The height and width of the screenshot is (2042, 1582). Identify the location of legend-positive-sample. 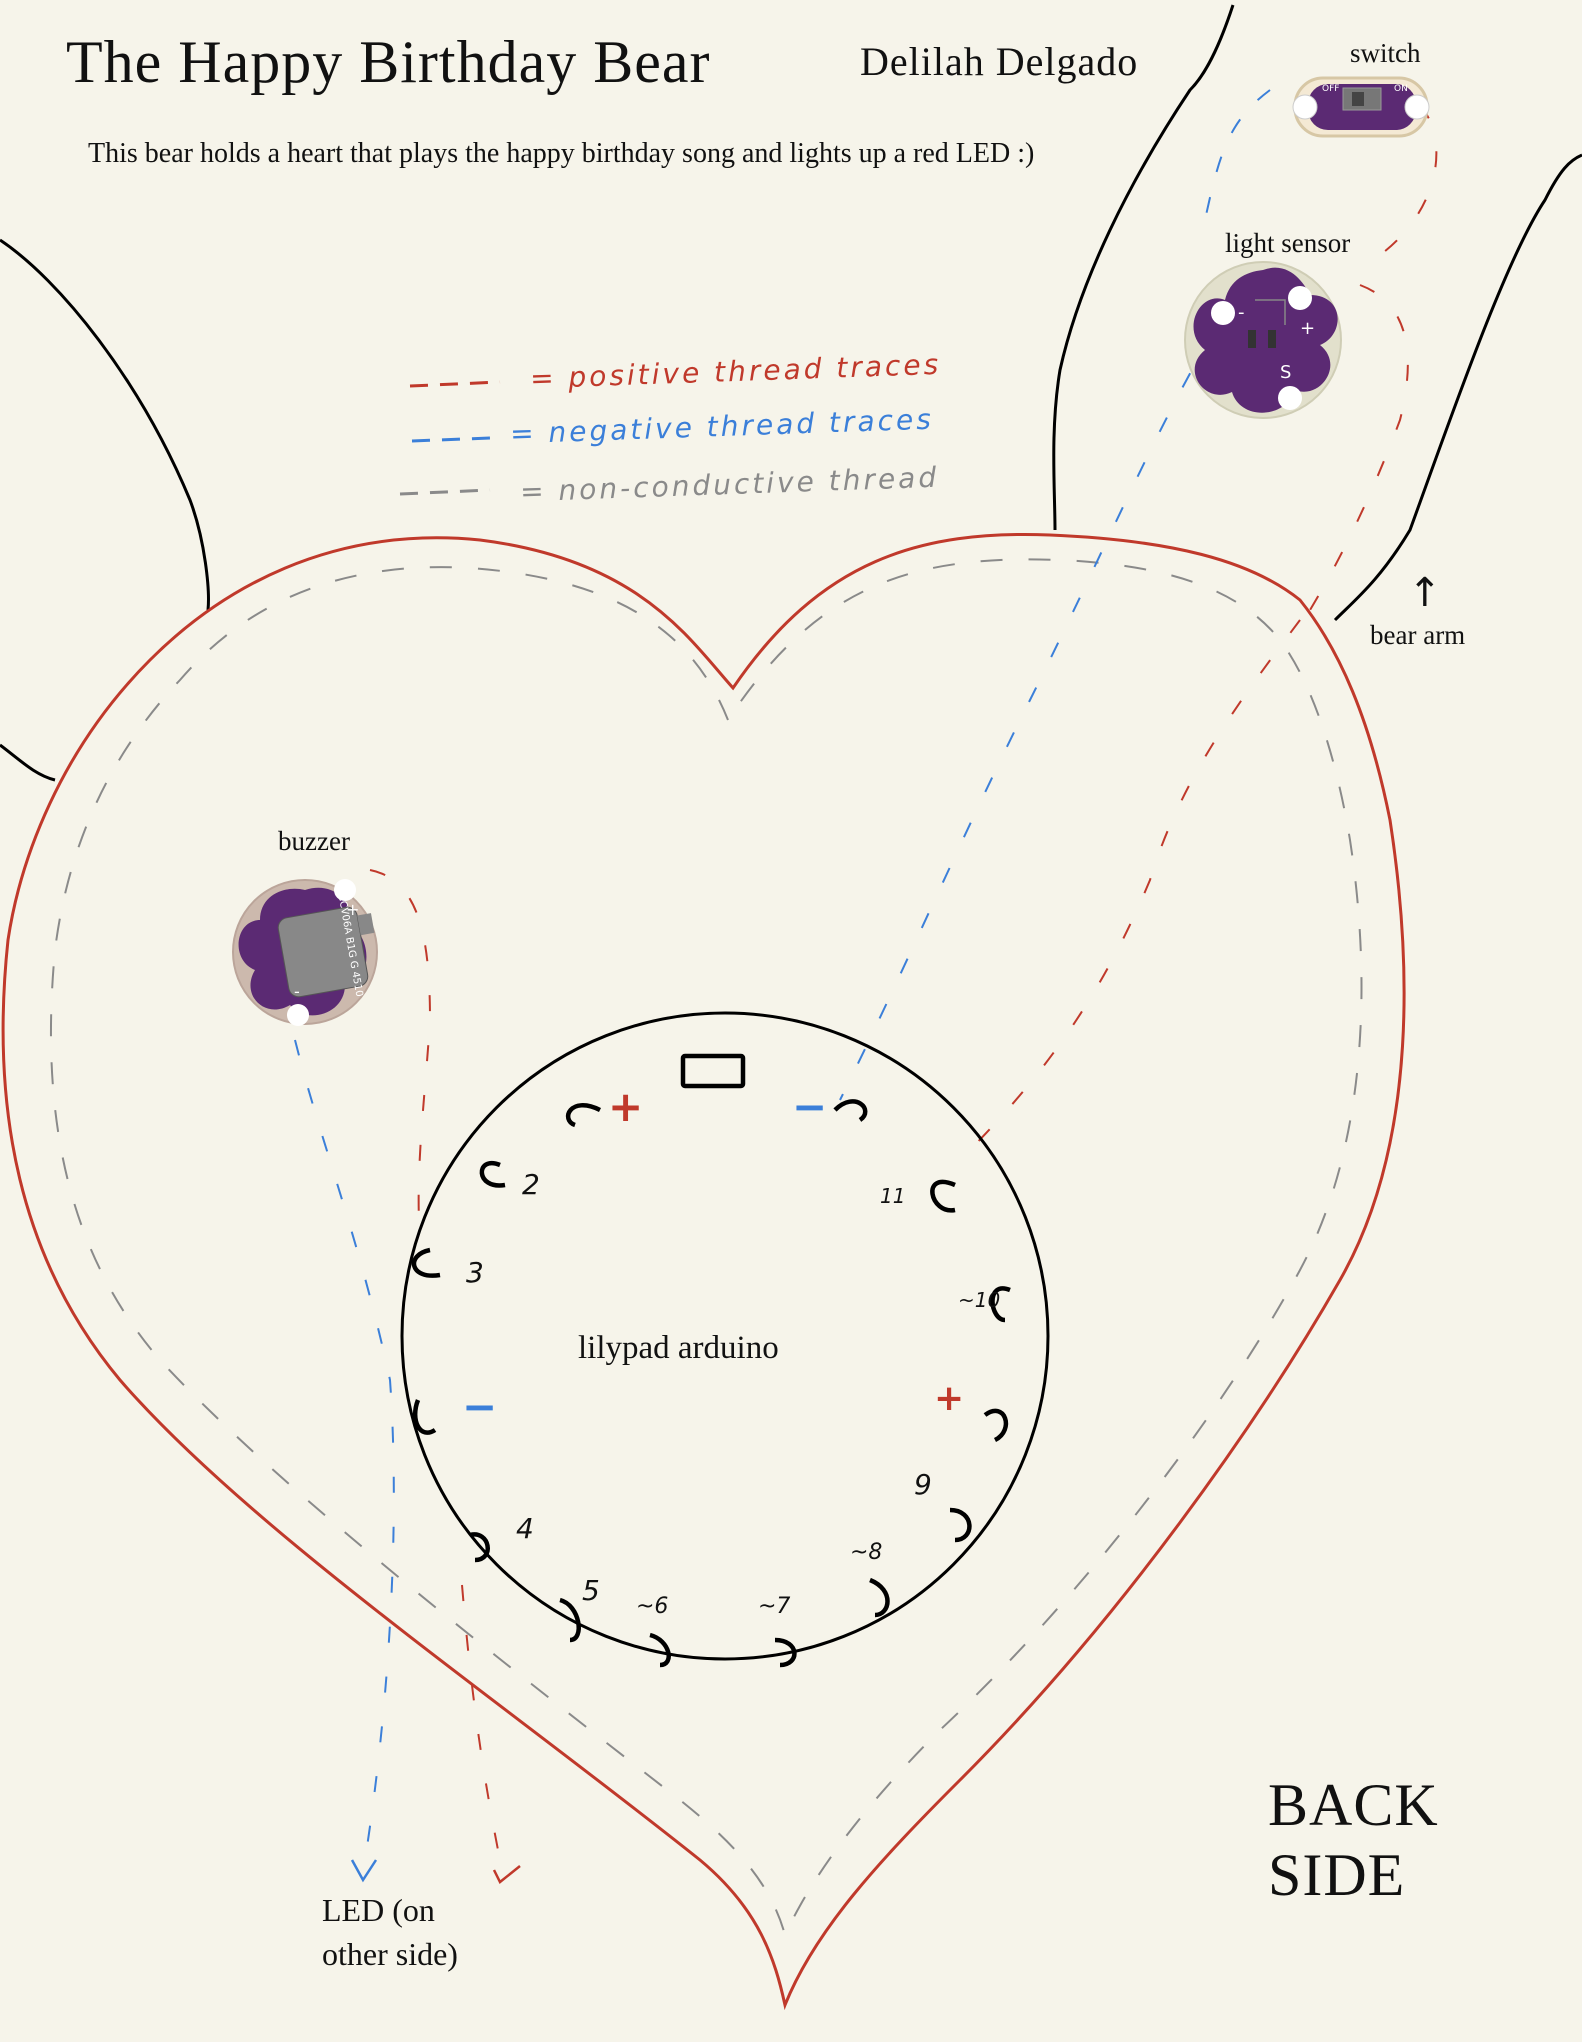
(455, 384).